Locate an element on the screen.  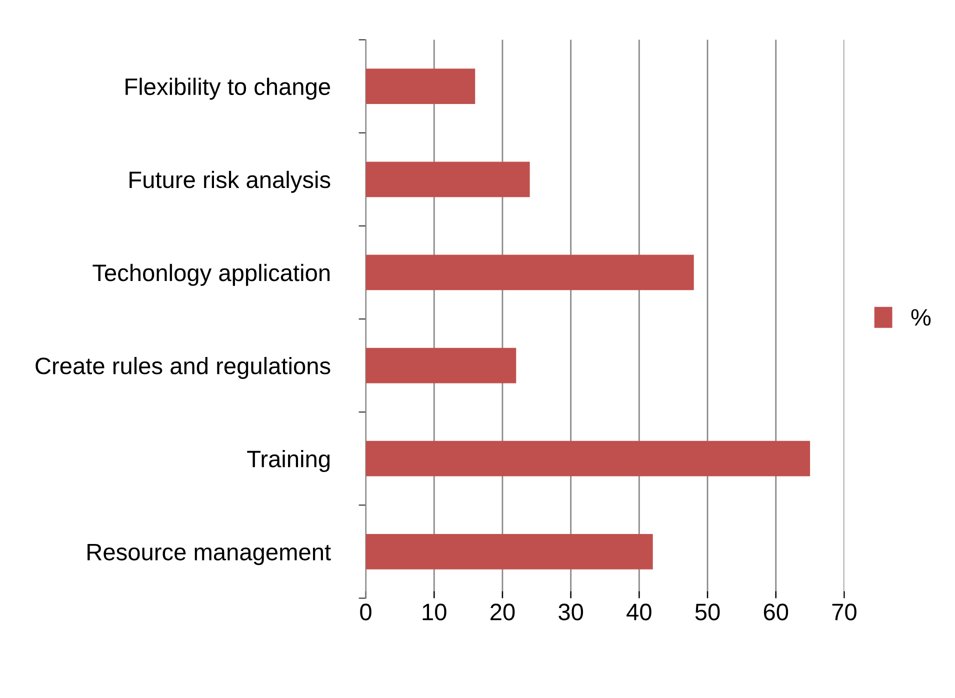
y-tick-label: Create rules and regulations is located at coordinates (183, 367).